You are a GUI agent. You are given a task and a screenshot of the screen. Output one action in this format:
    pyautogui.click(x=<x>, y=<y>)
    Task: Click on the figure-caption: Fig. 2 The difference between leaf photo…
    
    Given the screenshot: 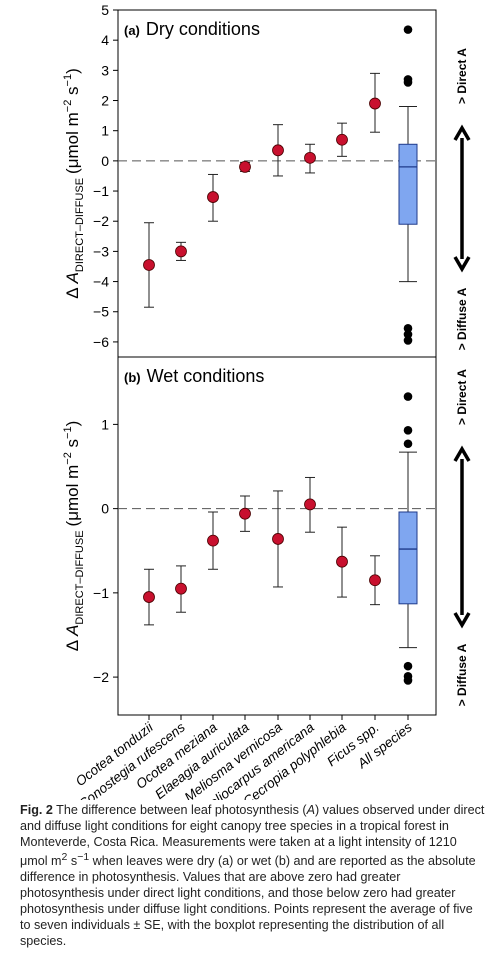 What is the action you would take?
    pyautogui.click(x=253, y=876)
    